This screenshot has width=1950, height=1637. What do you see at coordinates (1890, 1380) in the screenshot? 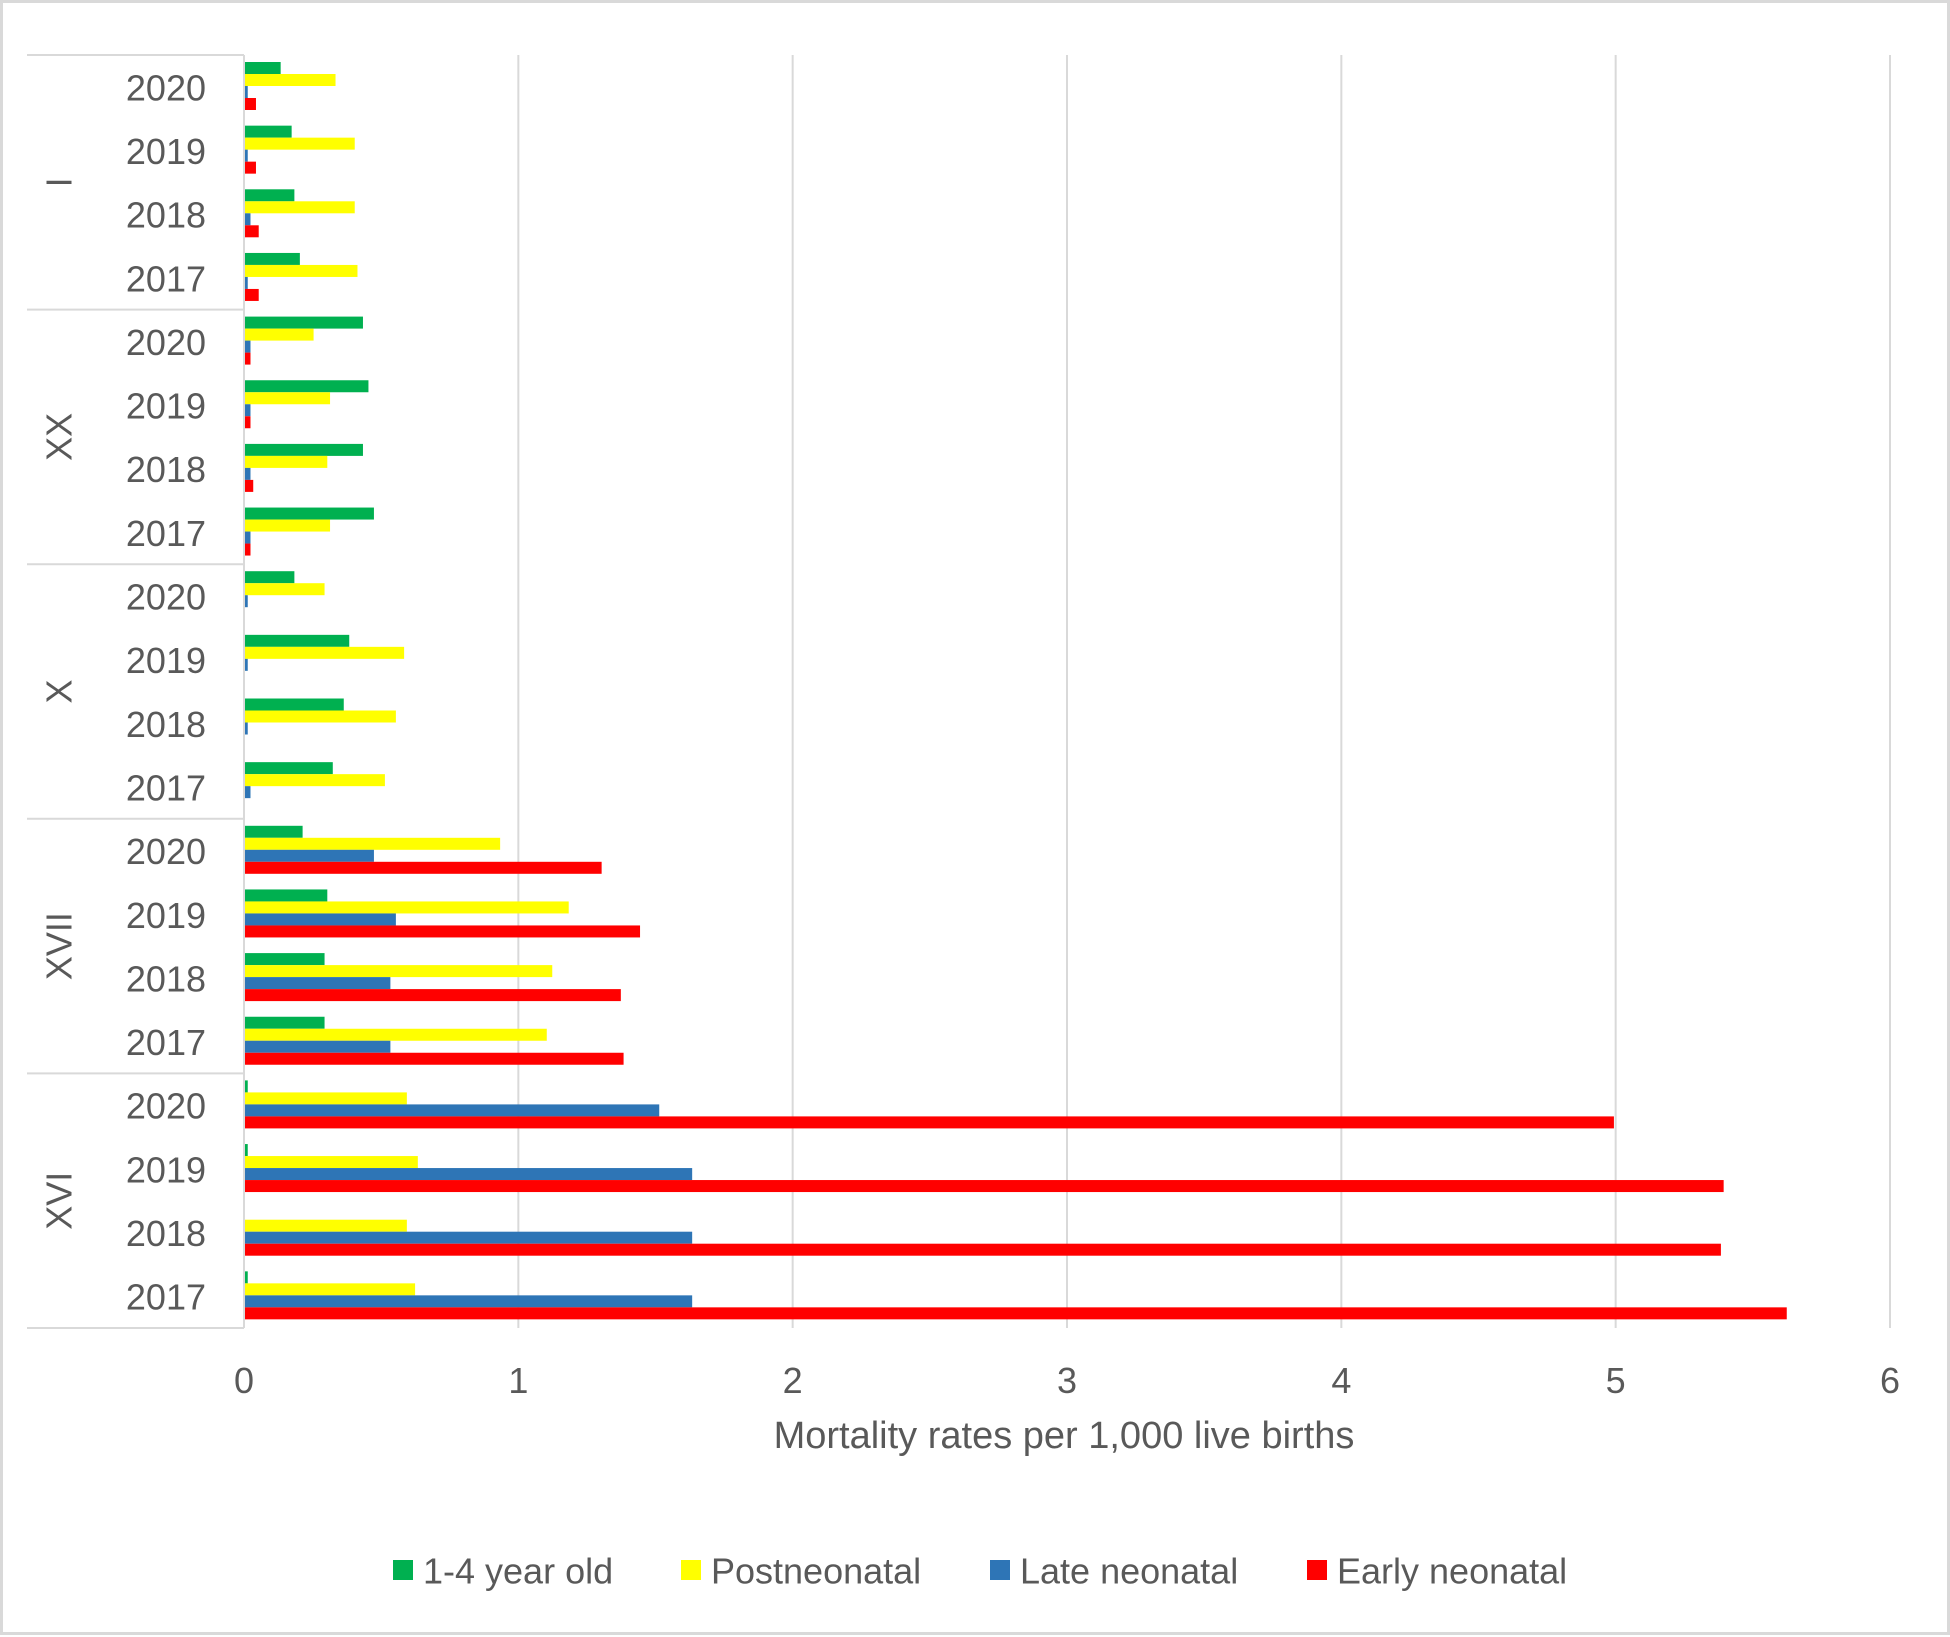
I see `x-tick-label: 6` at bounding box center [1890, 1380].